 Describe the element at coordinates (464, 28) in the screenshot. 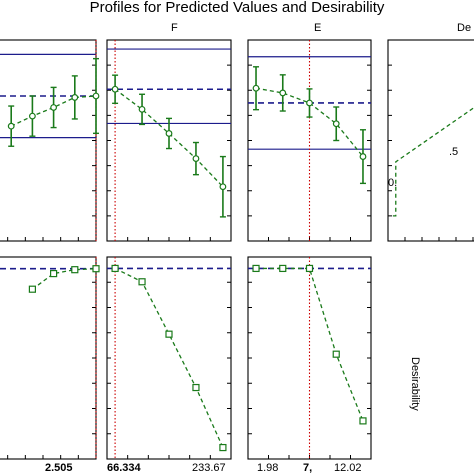

I see `column-label-de: De` at that location.